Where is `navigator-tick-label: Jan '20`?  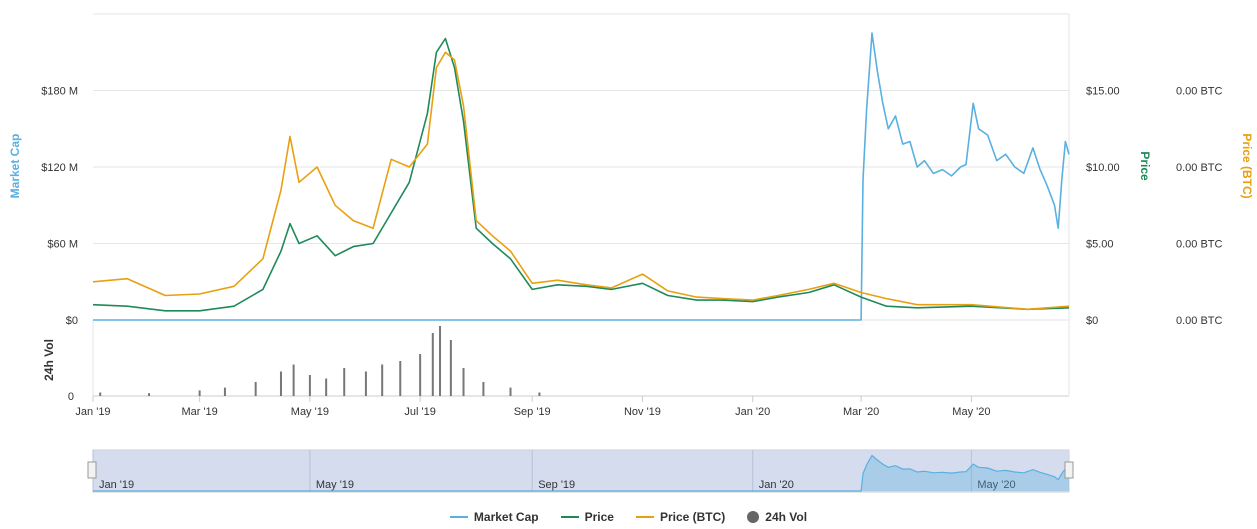
navigator-tick-label: Jan '20 is located at coordinates (776, 485).